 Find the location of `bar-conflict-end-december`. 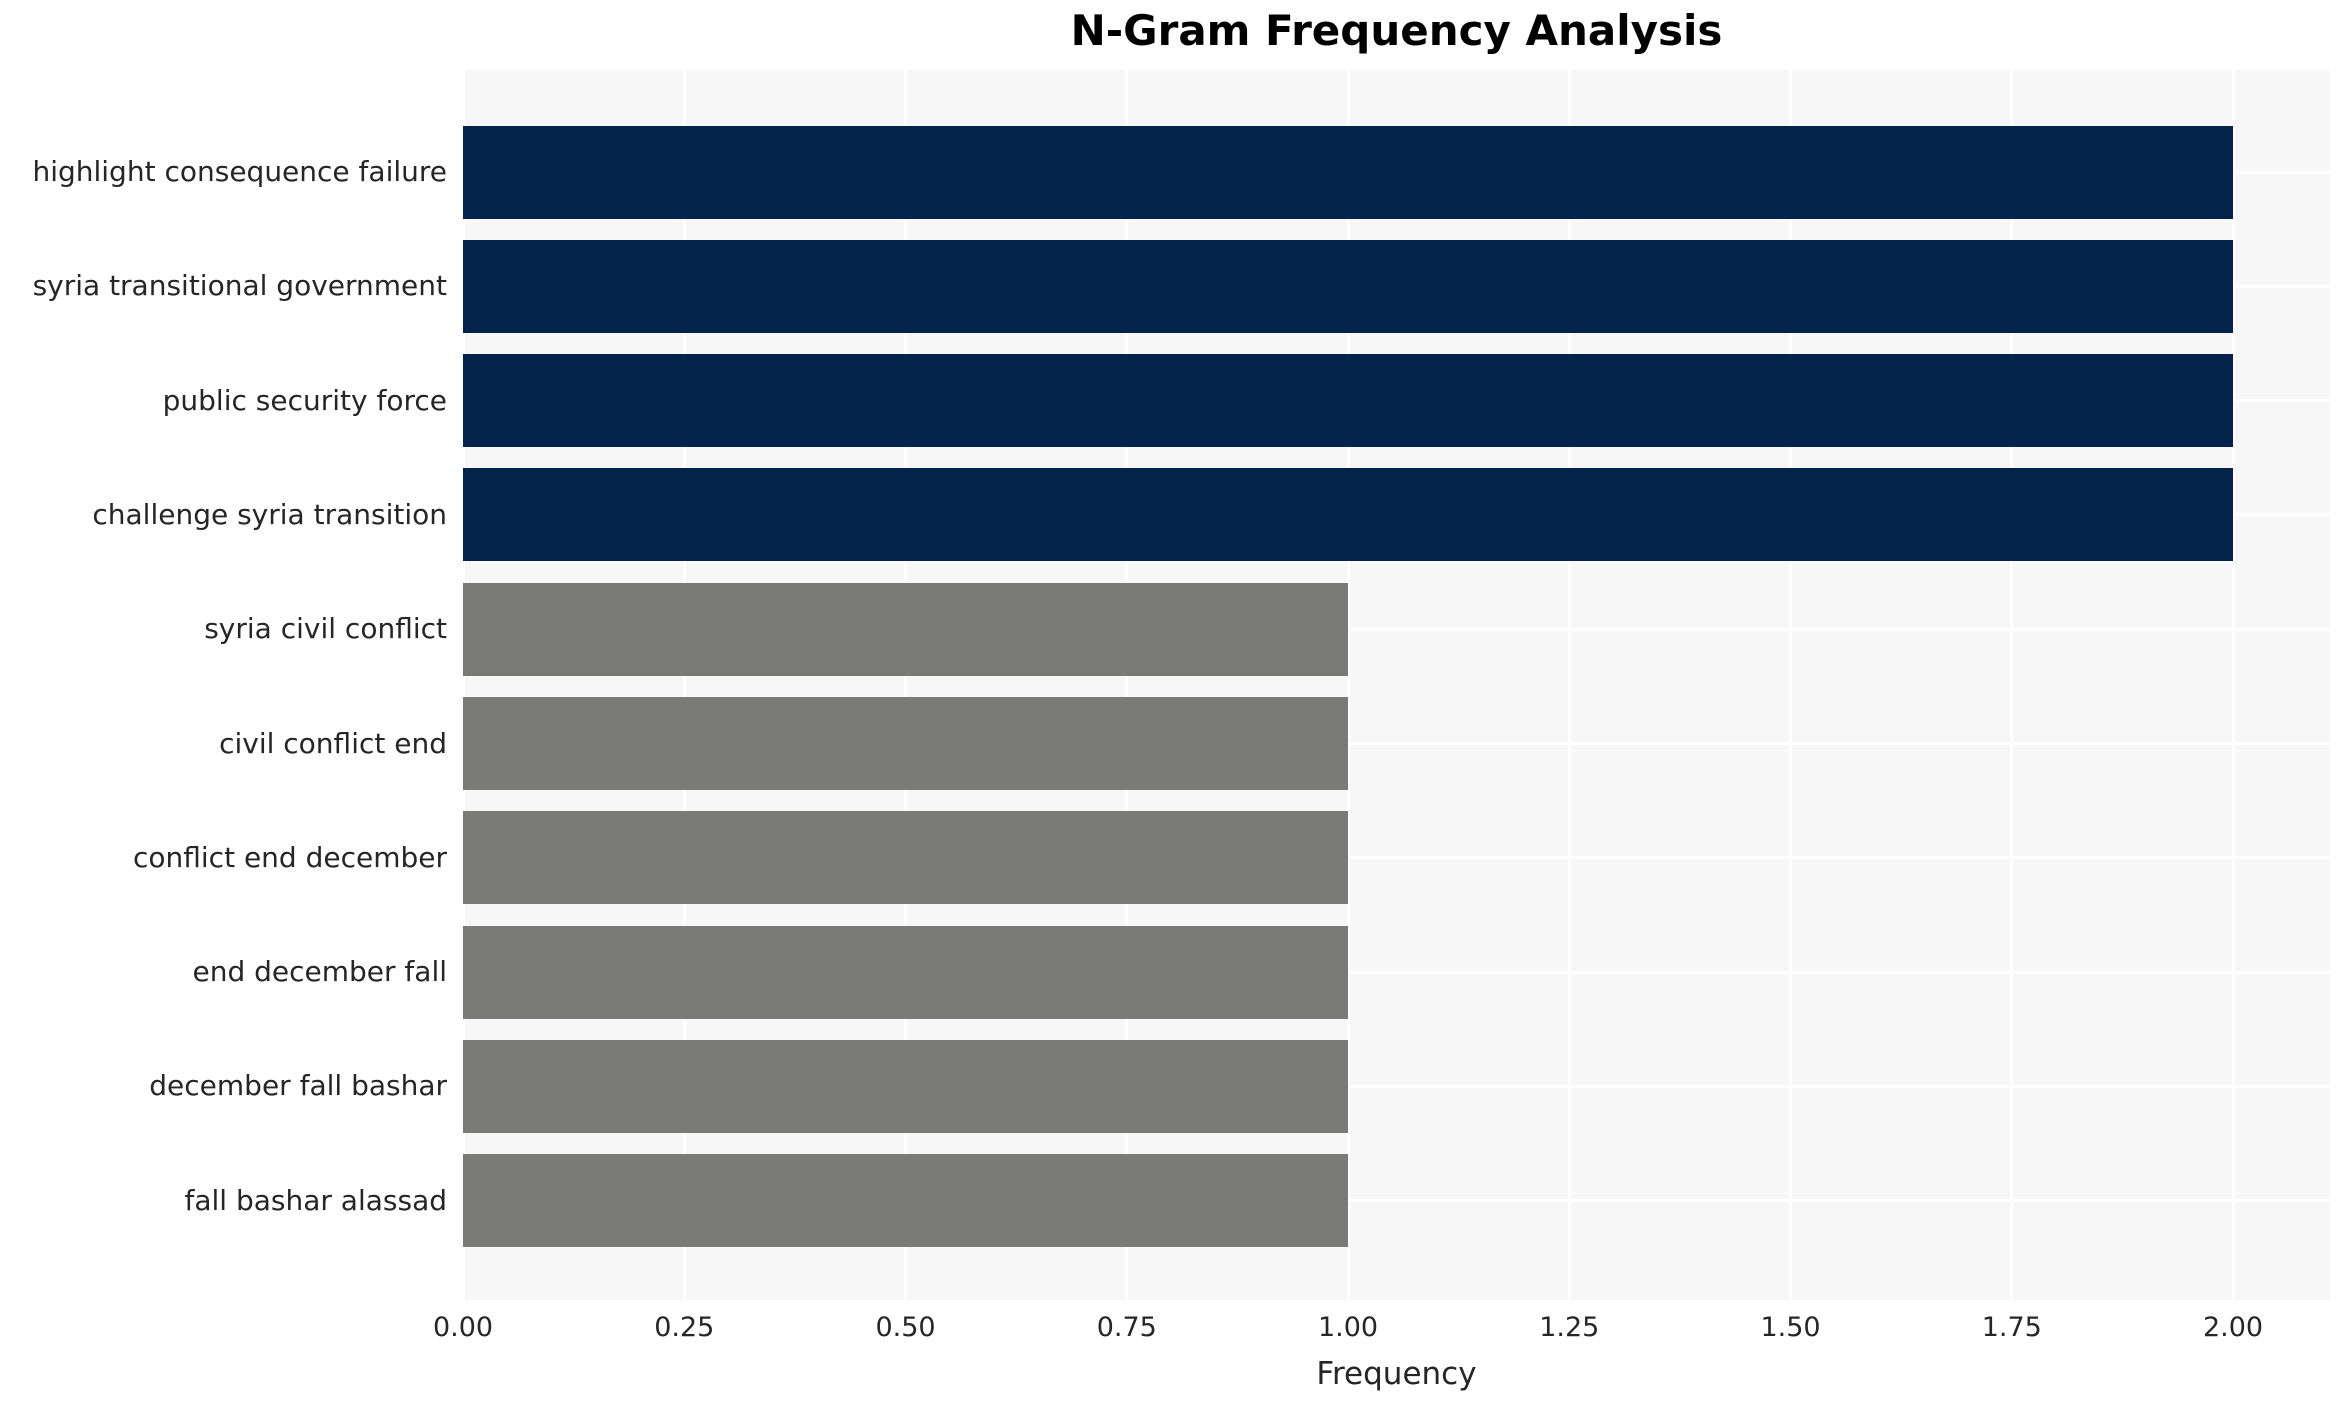

bar-conflict-end-december is located at coordinates (905, 858).